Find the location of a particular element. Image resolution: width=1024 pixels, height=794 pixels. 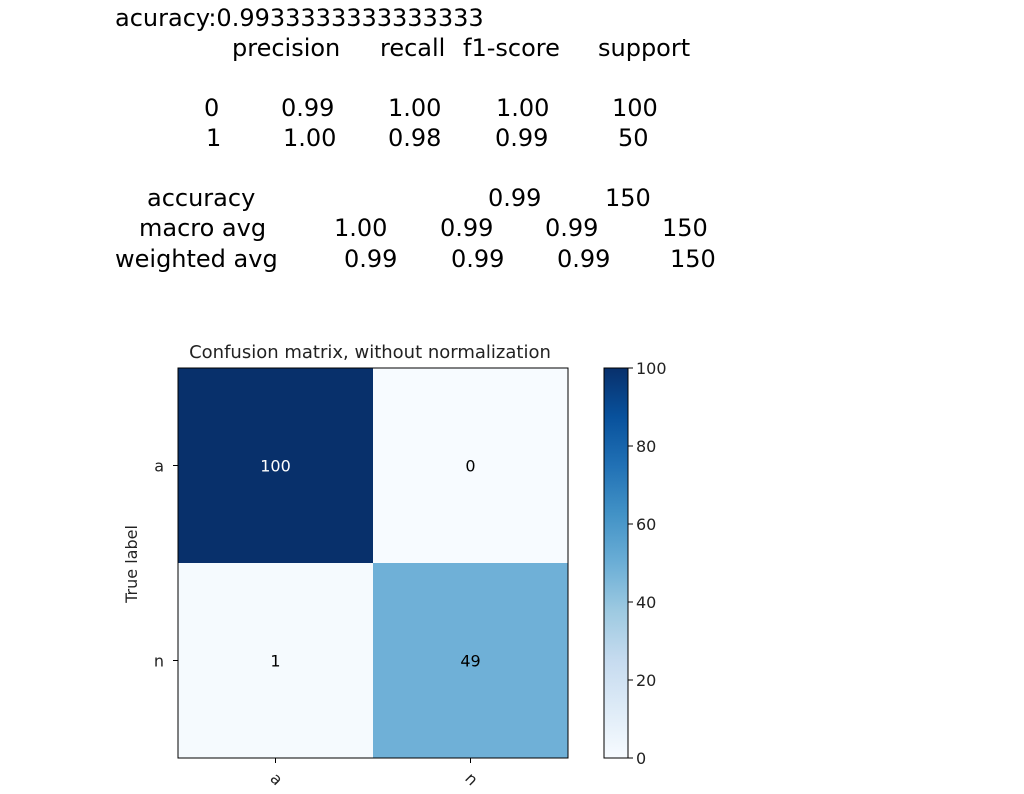

macro-row-support: 150 is located at coordinates (685, 228).